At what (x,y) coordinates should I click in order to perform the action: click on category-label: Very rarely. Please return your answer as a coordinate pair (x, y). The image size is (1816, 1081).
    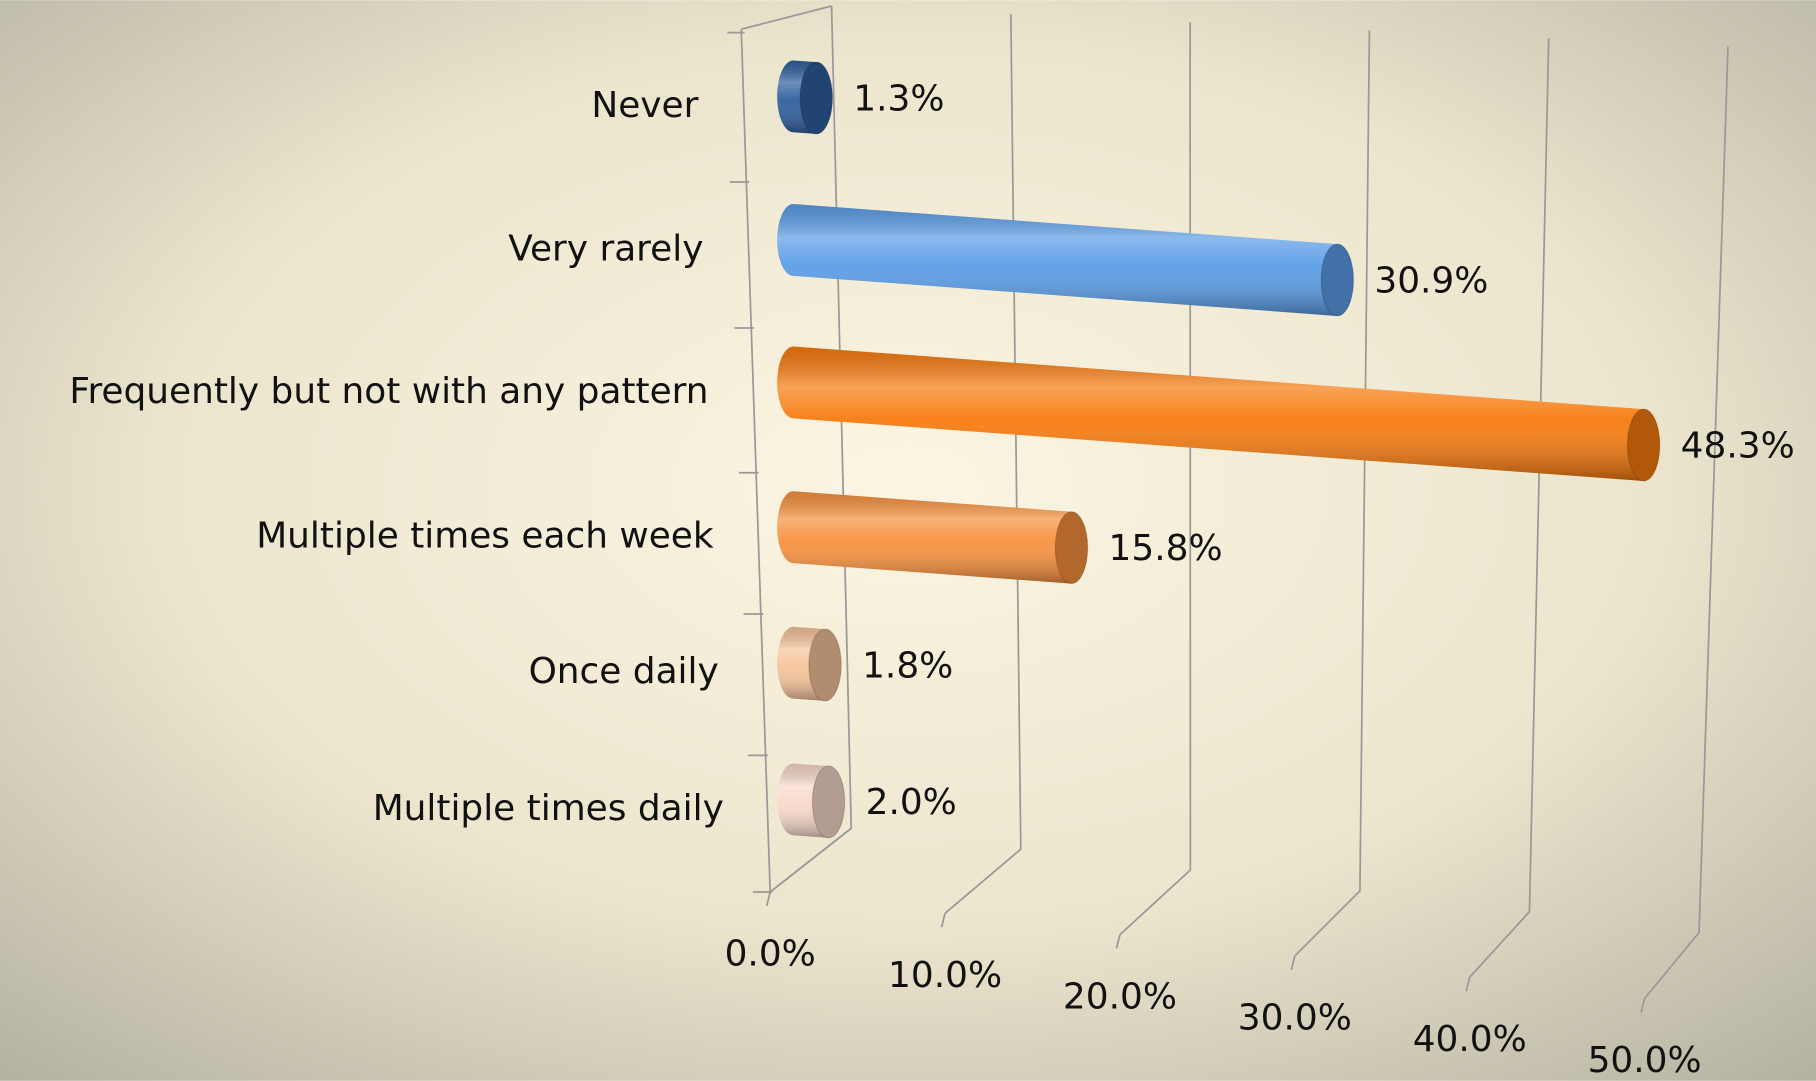
    Looking at the image, I should click on (605, 248).